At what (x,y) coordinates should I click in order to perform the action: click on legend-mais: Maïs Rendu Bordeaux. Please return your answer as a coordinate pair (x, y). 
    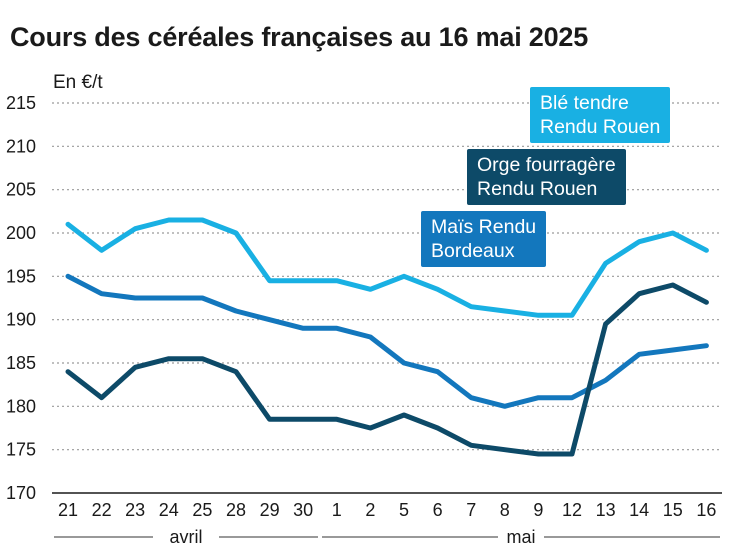
    Looking at the image, I should click on (484, 239).